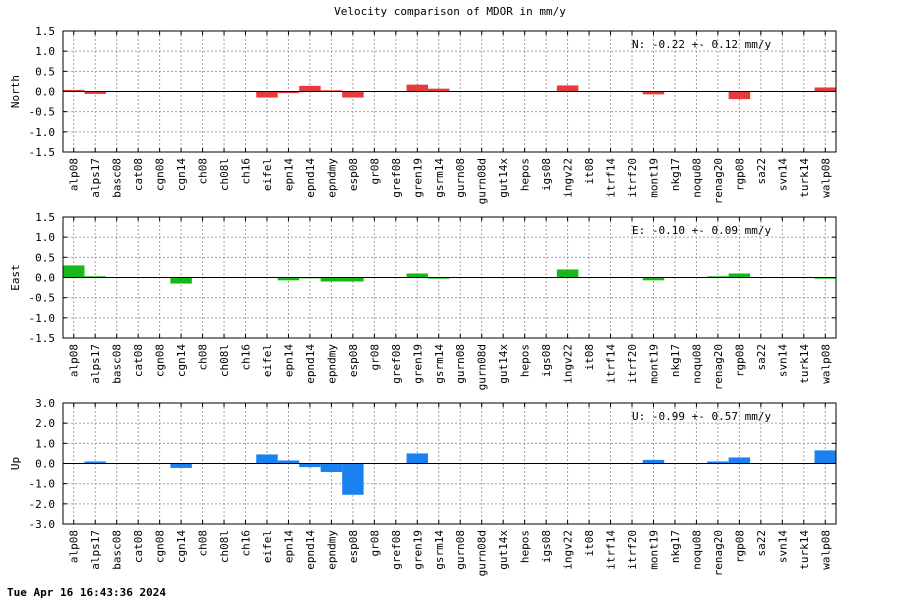 This screenshot has width=900, height=600. I want to click on x-tick-label: ch16, so click(246, 171).